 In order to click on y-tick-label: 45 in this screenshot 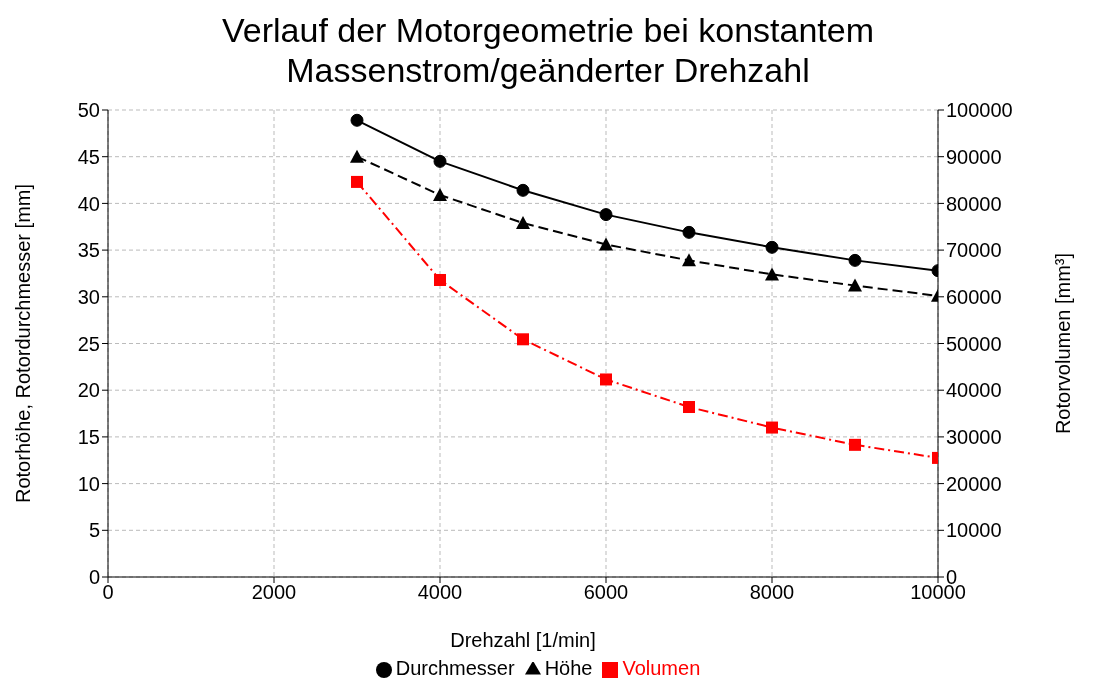, I will do `click(88, 156)`.